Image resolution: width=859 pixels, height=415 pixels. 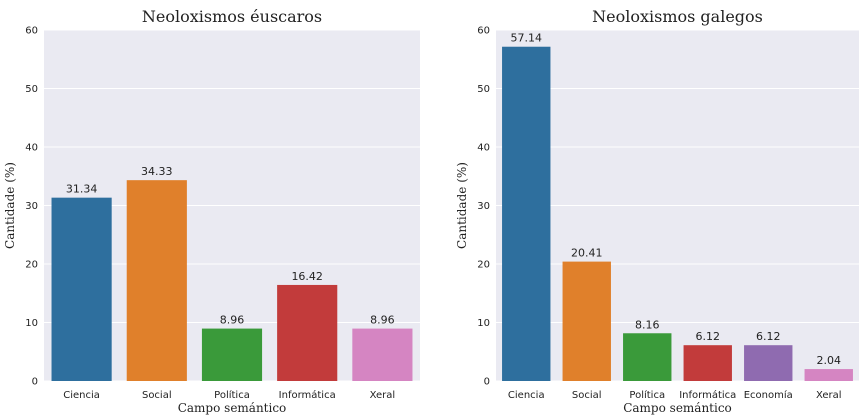 What do you see at coordinates (307, 276) in the screenshot?
I see `data-label: 16.42` at bounding box center [307, 276].